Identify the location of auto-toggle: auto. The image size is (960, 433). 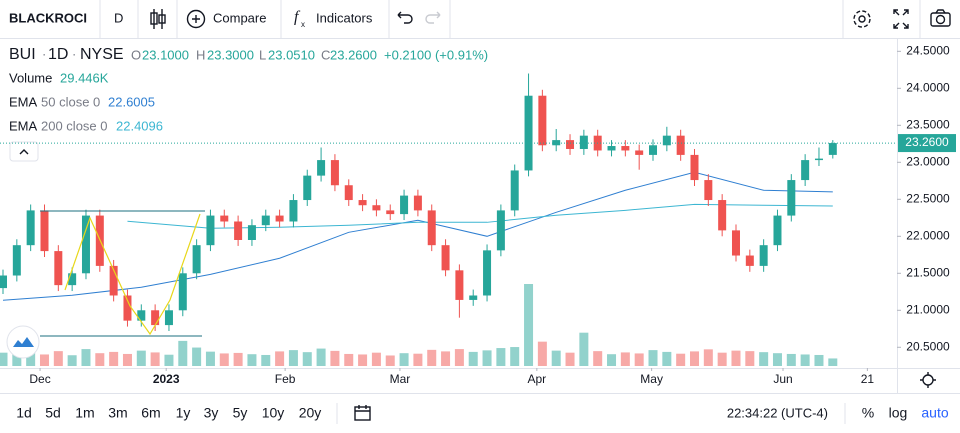
(934, 413).